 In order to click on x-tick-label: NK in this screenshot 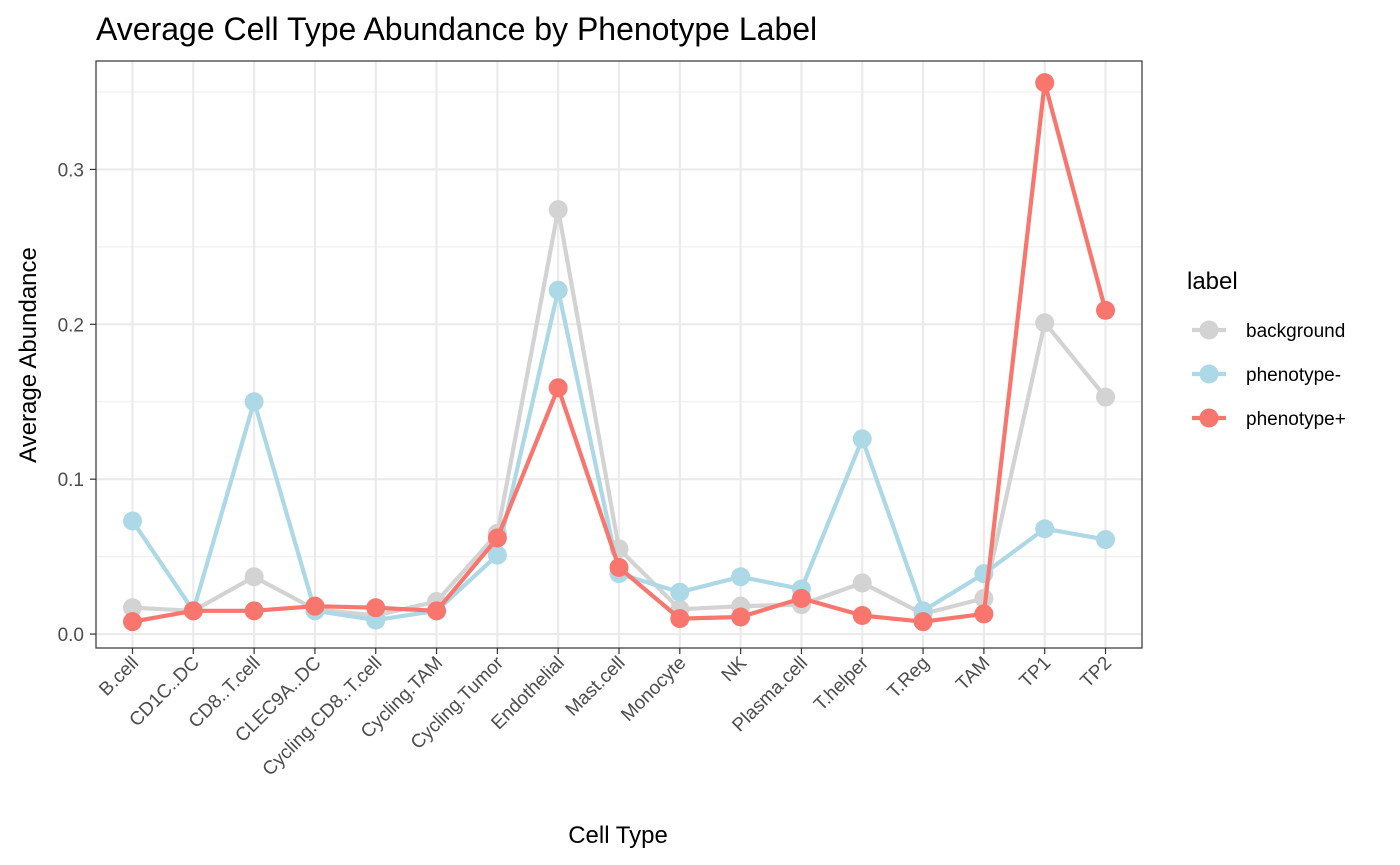, I will do `click(735, 669)`.